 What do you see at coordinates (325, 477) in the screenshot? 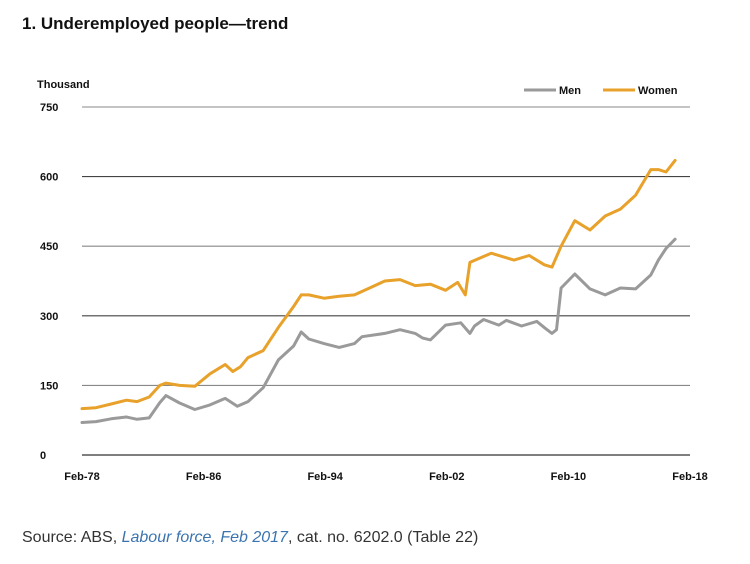
I see `x-tick-label: Feb-94` at bounding box center [325, 477].